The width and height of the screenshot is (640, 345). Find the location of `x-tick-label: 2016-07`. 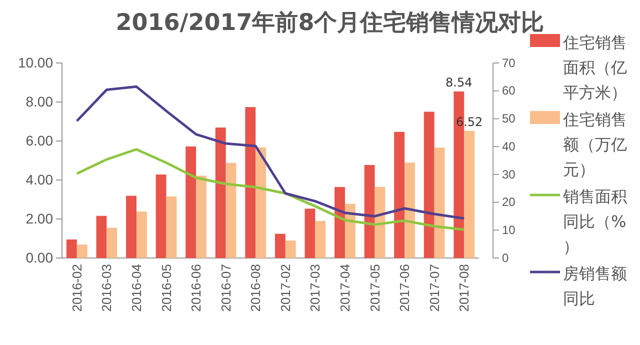

x-tick-label: 2016-07 is located at coordinates (226, 288).